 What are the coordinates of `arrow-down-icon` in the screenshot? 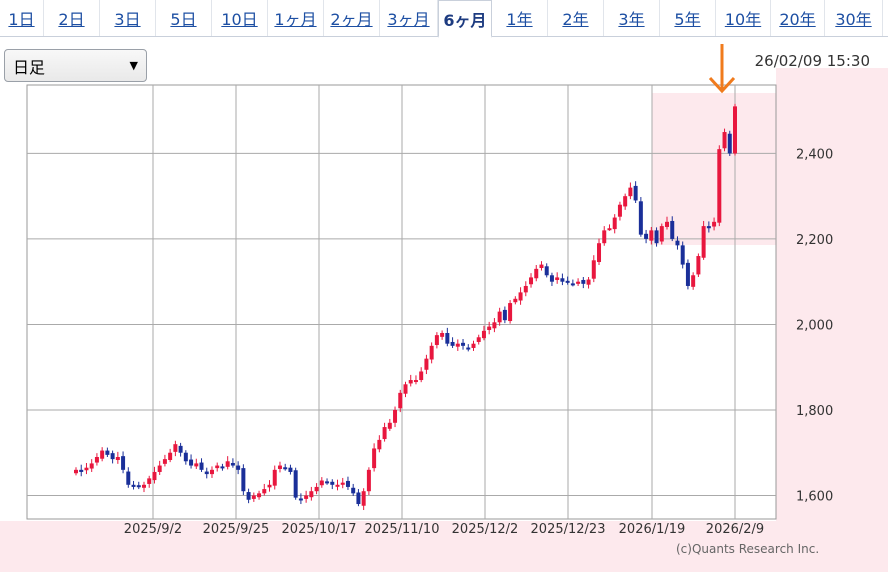 It's located at (722, 69).